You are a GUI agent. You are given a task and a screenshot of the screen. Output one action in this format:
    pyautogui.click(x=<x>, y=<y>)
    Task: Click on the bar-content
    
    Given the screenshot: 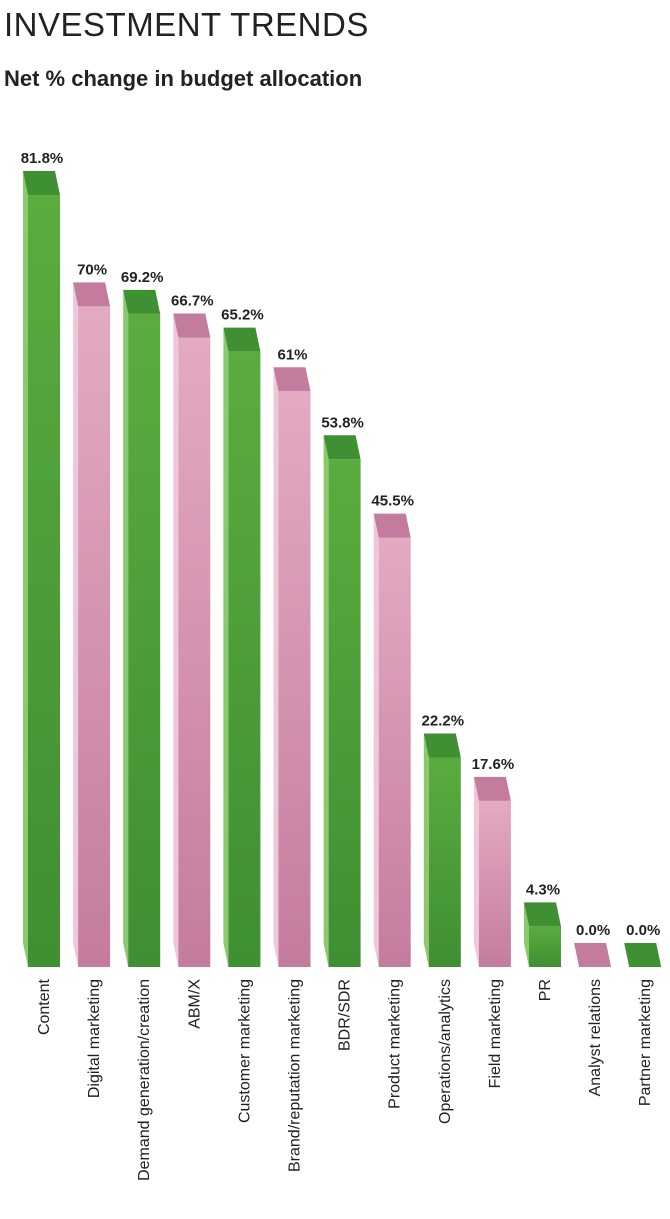 What is the action you would take?
    pyautogui.click(x=41, y=569)
    